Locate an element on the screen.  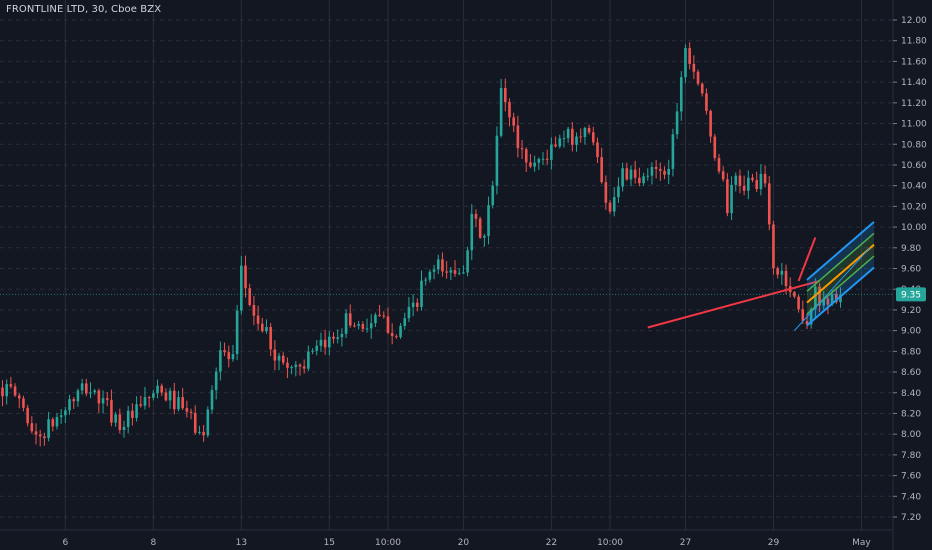
price-tick-label: 8.00 is located at coordinates (911, 435).